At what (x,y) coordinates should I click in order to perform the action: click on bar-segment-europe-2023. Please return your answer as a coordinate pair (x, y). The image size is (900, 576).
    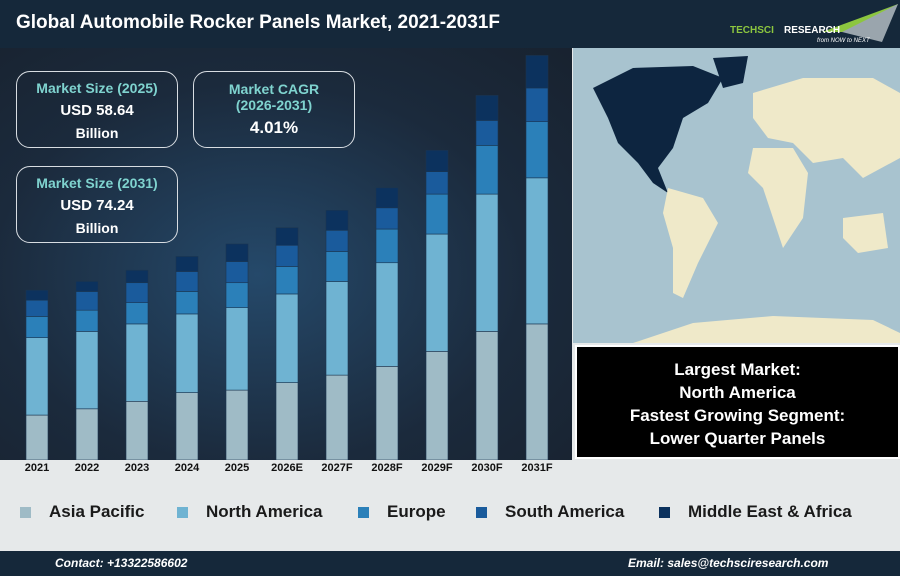
    Looking at the image, I should click on (137, 313).